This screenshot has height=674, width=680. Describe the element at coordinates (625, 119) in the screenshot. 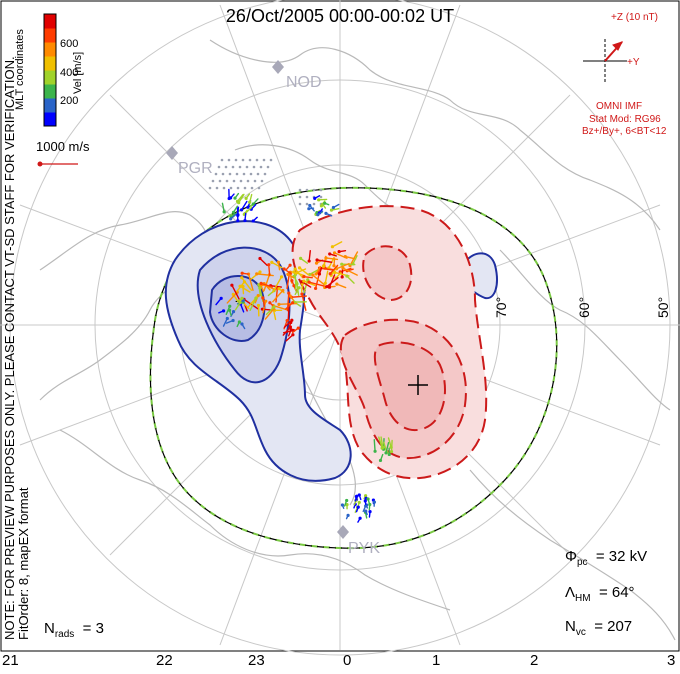

I see `stat-model-label: Stat Mod: RG96` at that location.